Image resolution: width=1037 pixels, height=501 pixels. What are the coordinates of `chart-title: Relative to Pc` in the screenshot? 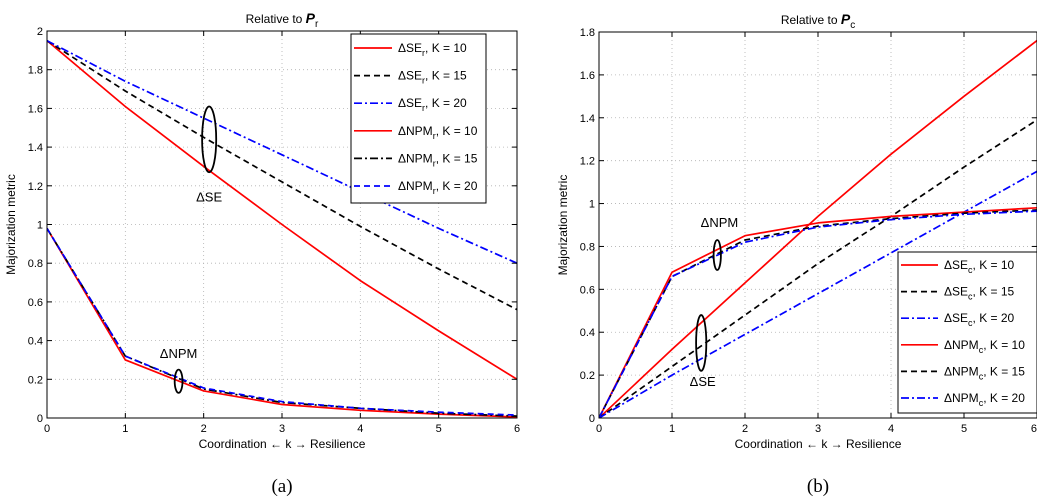 It's located at (818, 21).